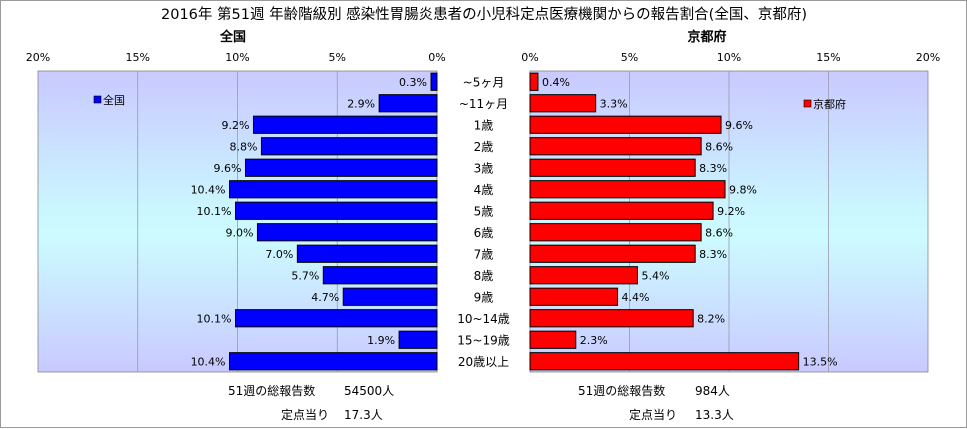 This screenshot has width=967, height=429. What do you see at coordinates (828, 57) in the screenshot?
I see `right-axis-tick-label: 15%` at bounding box center [828, 57].